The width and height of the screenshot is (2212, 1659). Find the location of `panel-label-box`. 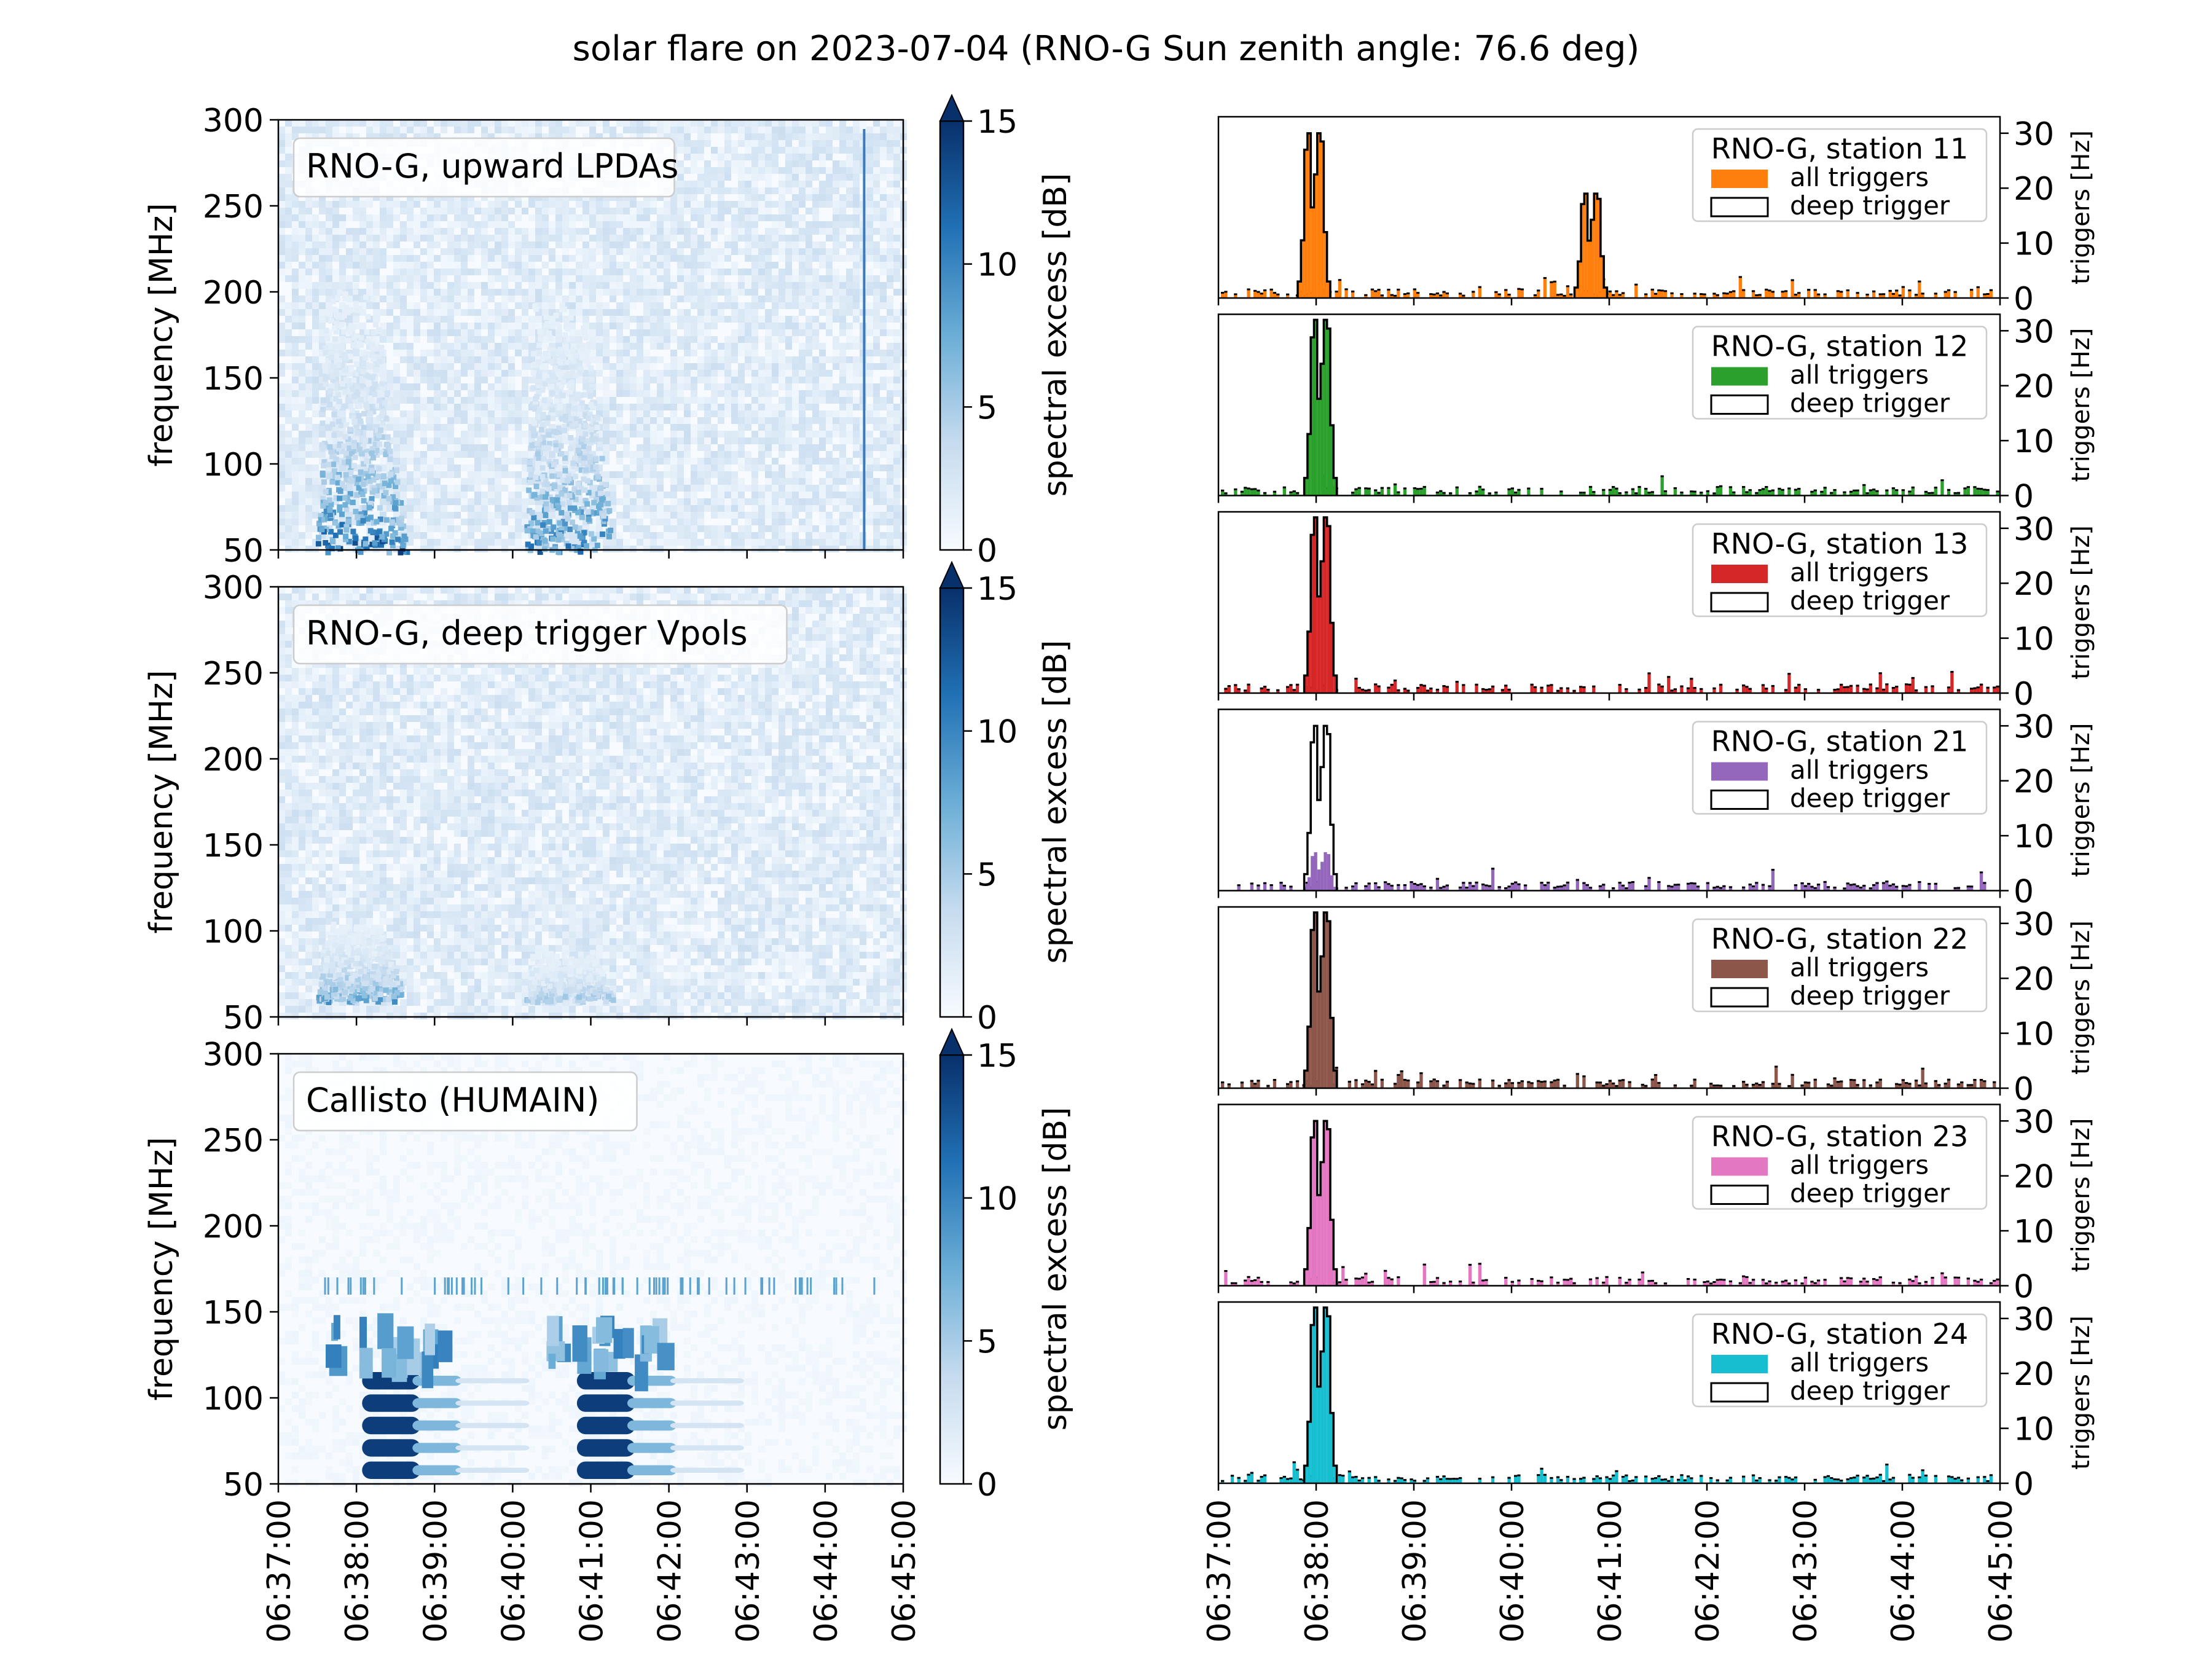

panel-label-box is located at coordinates (540, 634).